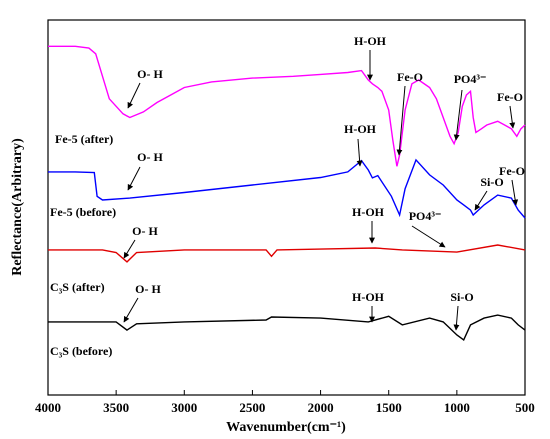  What do you see at coordinates (457, 407) in the screenshot?
I see `x-tick-label: 1000` at bounding box center [457, 407].